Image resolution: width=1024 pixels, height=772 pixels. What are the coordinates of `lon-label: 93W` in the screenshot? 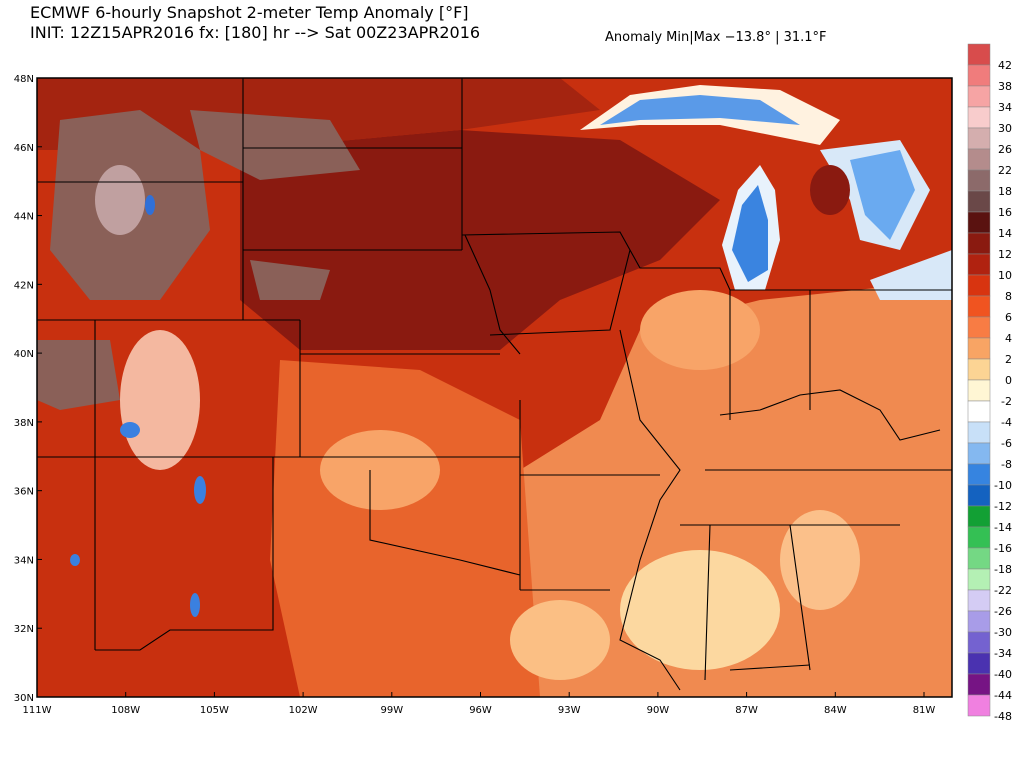 It's located at (569, 710).